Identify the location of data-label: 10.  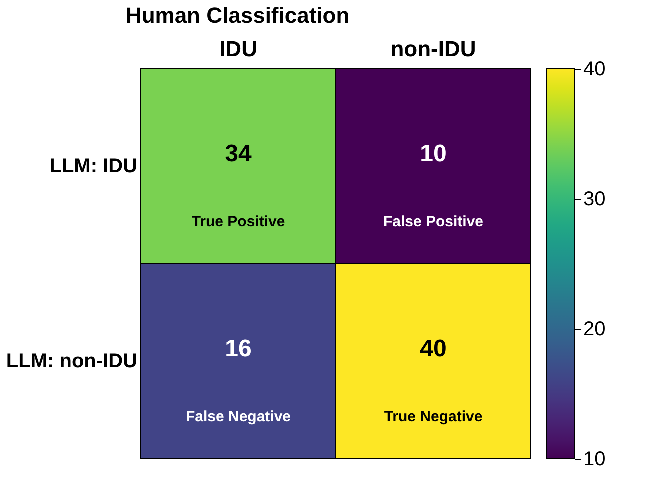
(433, 154).